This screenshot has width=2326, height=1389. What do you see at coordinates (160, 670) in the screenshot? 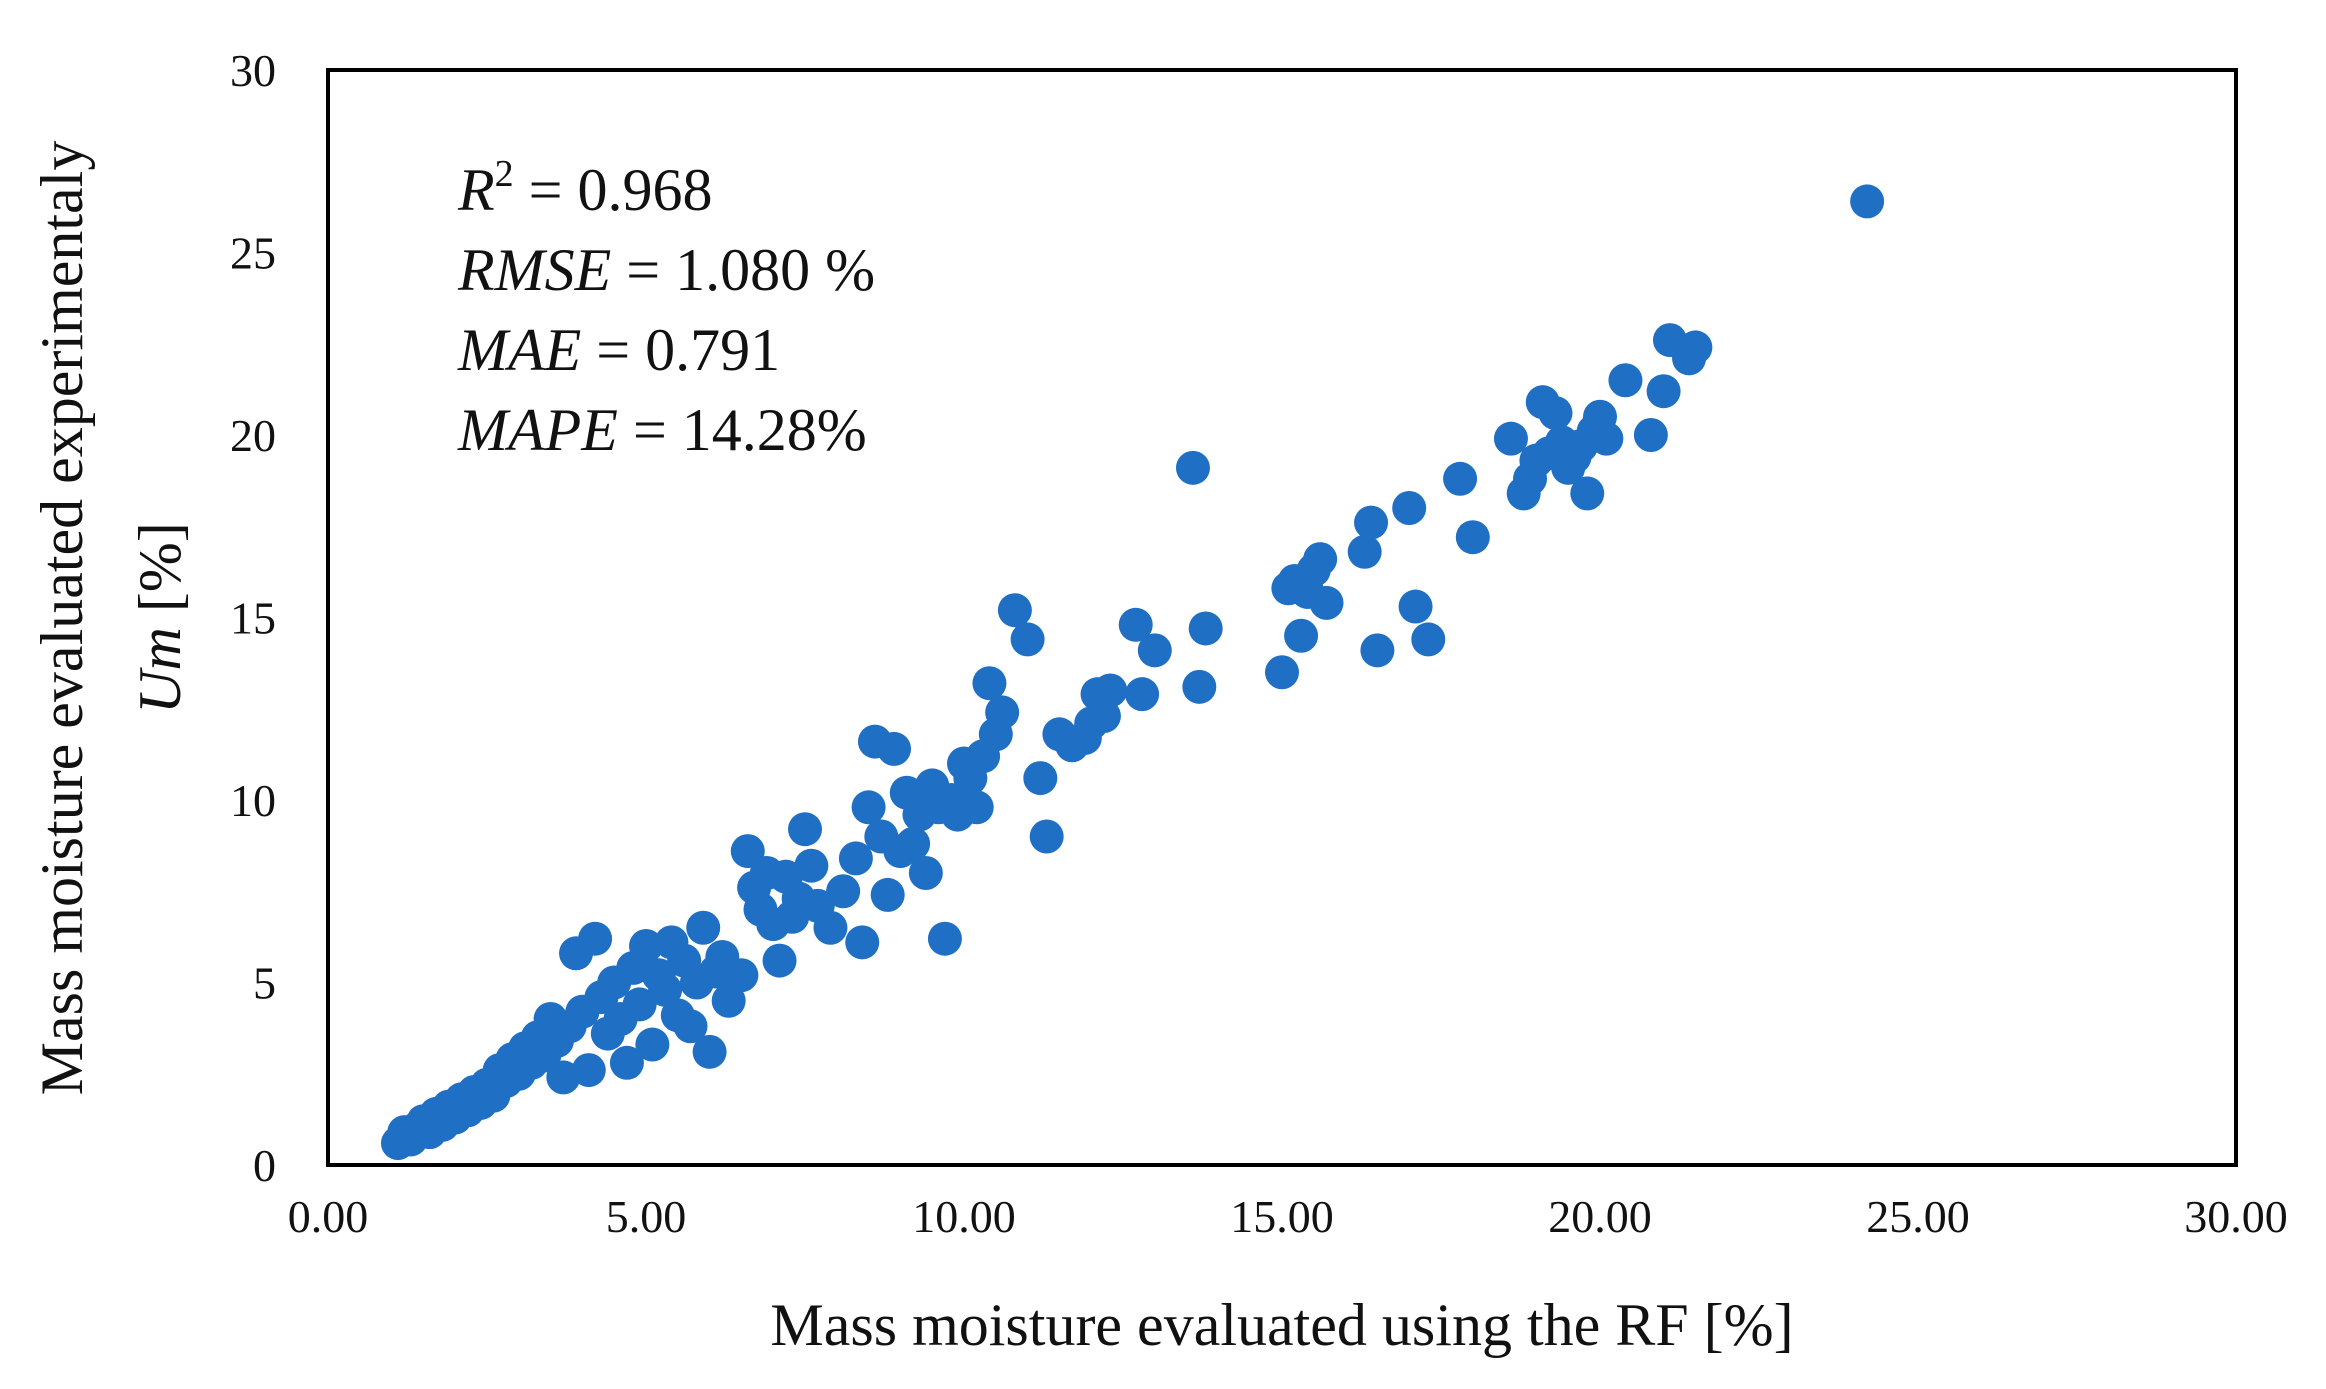
I see `y-axis-title-var: Um` at bounding box center [160, 670].